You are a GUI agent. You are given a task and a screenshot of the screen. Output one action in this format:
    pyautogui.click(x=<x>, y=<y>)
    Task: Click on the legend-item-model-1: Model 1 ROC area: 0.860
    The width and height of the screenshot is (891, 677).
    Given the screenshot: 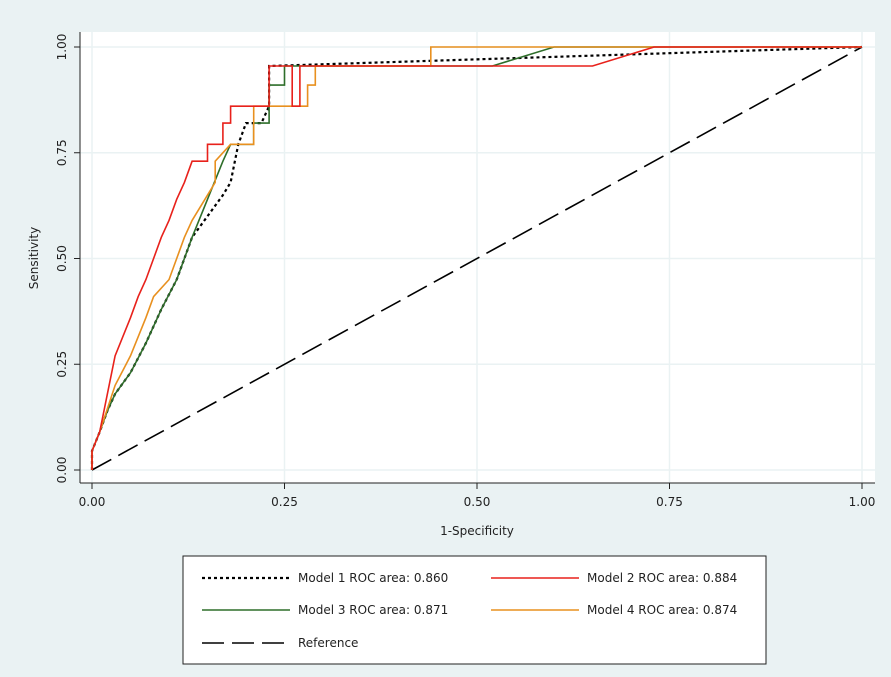 What is the action you would take?
    pyautogui.click(x=325, y=578)
    